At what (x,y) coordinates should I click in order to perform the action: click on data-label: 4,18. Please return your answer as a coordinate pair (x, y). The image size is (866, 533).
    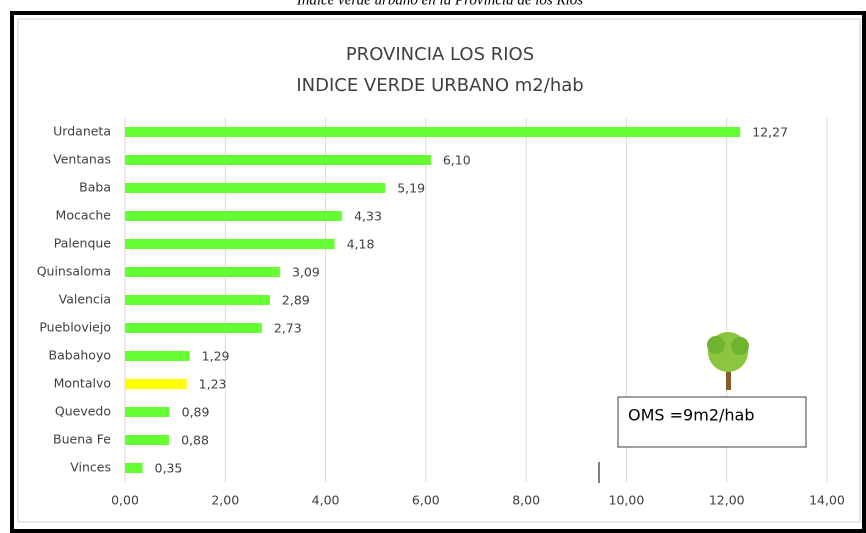
    Looking at the image, I should click on (361, 244).